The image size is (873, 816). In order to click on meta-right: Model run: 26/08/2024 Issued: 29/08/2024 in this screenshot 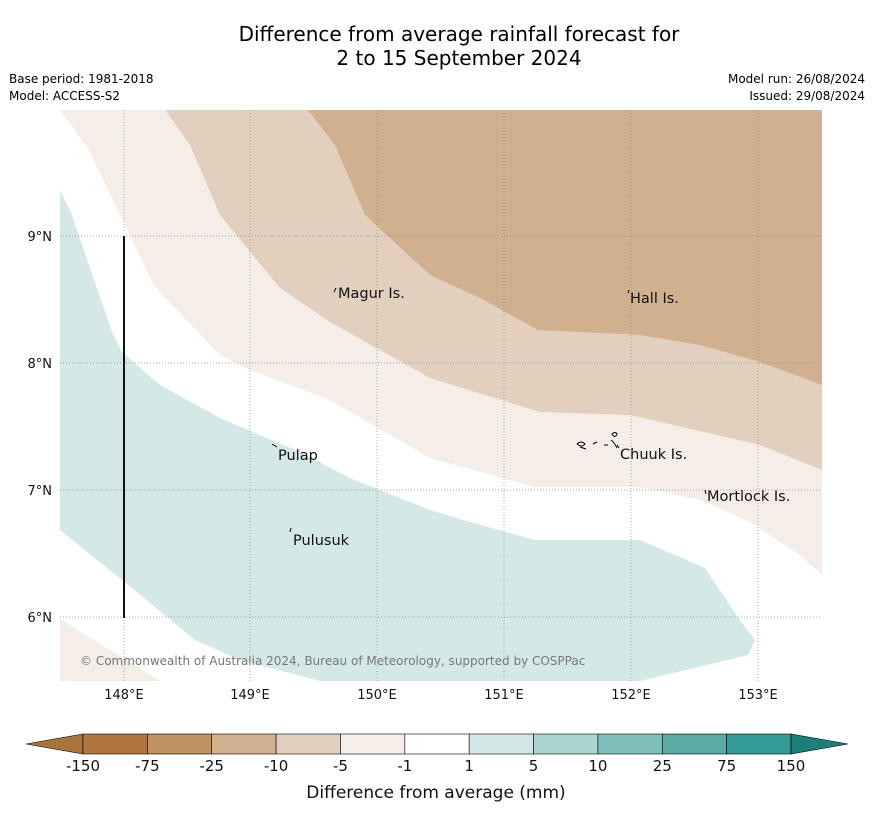, I will do `click(796, 88)`.